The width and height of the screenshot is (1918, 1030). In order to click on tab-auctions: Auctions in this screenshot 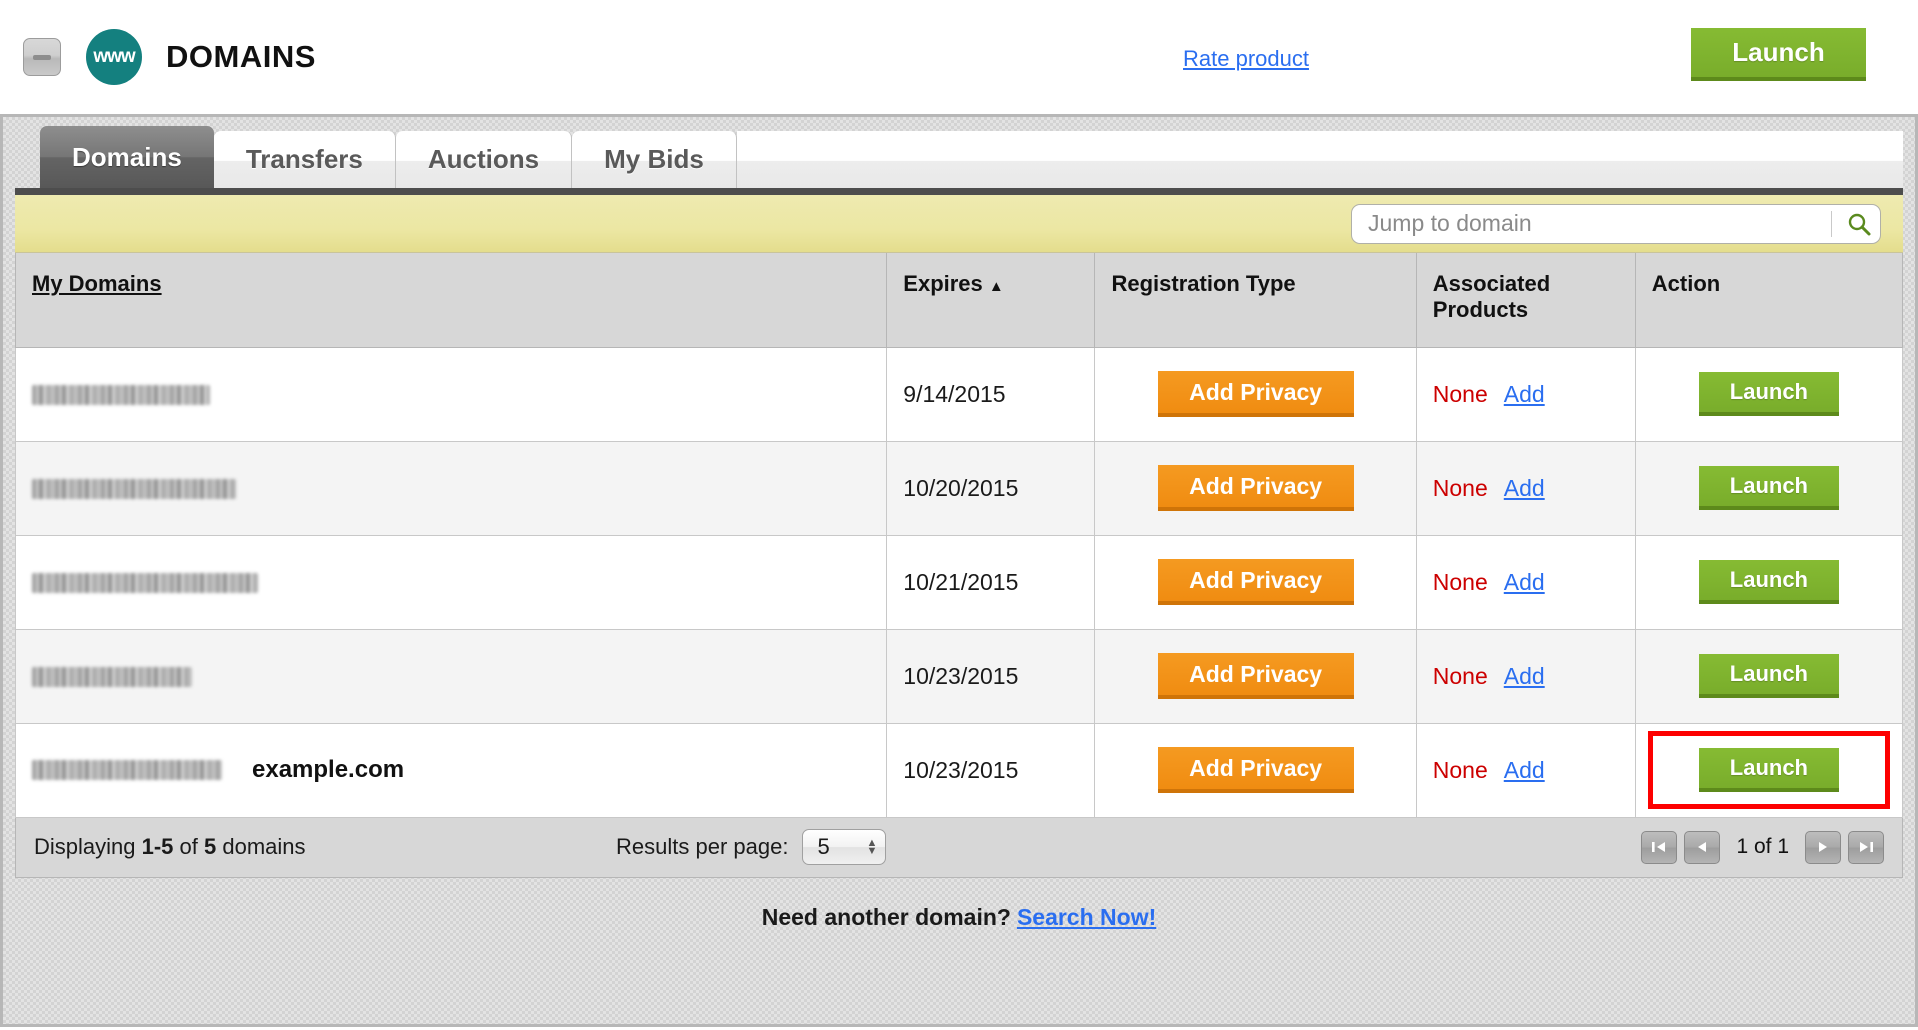, I will do `click(484, 159)`.